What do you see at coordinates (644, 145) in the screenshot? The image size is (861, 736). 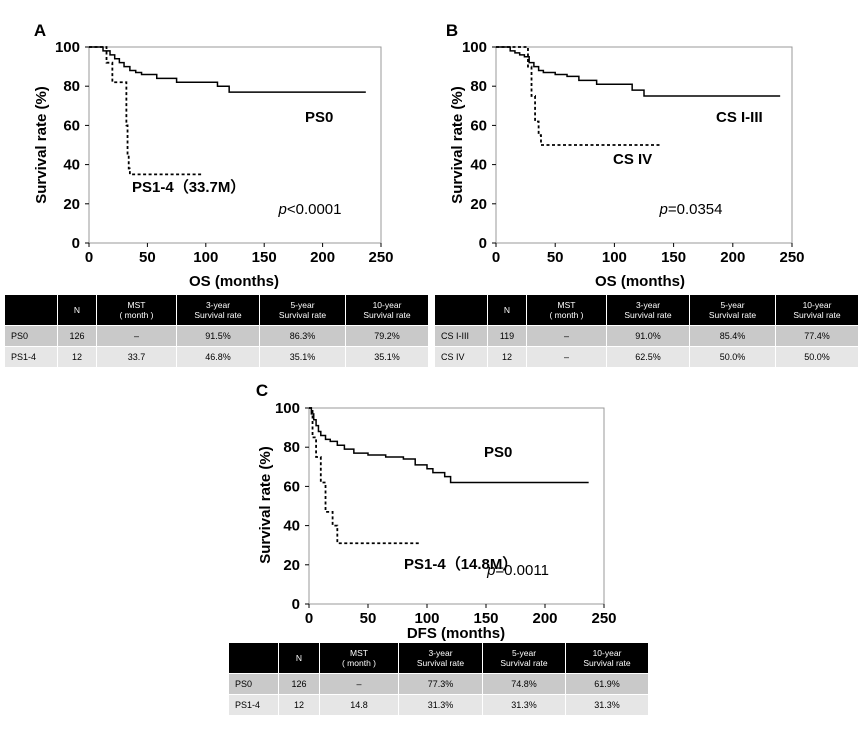 I see `plot-frame-b` at bounding box center [644, 145].